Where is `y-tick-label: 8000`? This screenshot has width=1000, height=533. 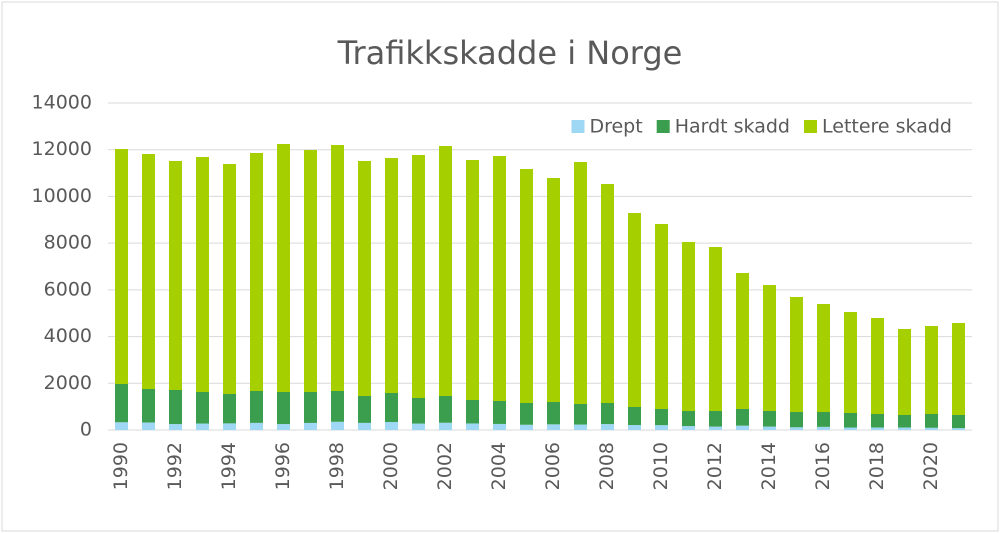 y-tick-label: 8000 is located at coordinates (68, 243).